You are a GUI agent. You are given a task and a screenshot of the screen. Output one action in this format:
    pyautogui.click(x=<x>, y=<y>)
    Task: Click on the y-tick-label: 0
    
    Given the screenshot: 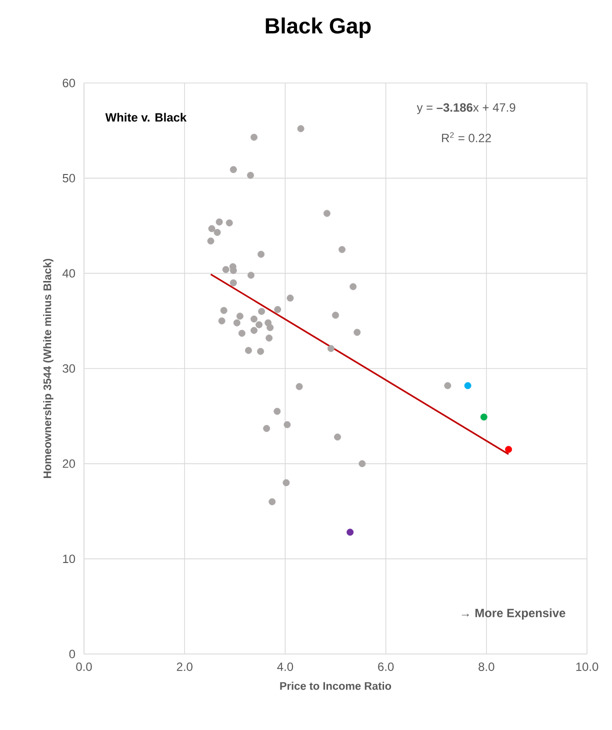 What is the action you would take?
    pyautogui.click(x=72, y=654)
    